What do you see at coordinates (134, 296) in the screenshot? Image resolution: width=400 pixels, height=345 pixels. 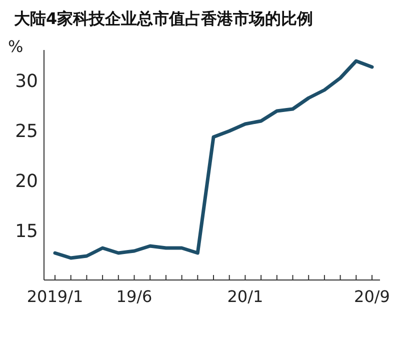 I see `x-tick-label: 19/6` at bounding box center [134, 296].